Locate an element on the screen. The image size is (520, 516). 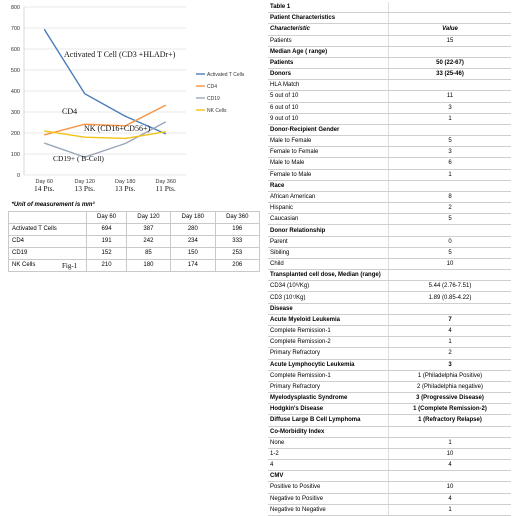
table-row: Male to Female 5 is located at coordinates (389, 141).